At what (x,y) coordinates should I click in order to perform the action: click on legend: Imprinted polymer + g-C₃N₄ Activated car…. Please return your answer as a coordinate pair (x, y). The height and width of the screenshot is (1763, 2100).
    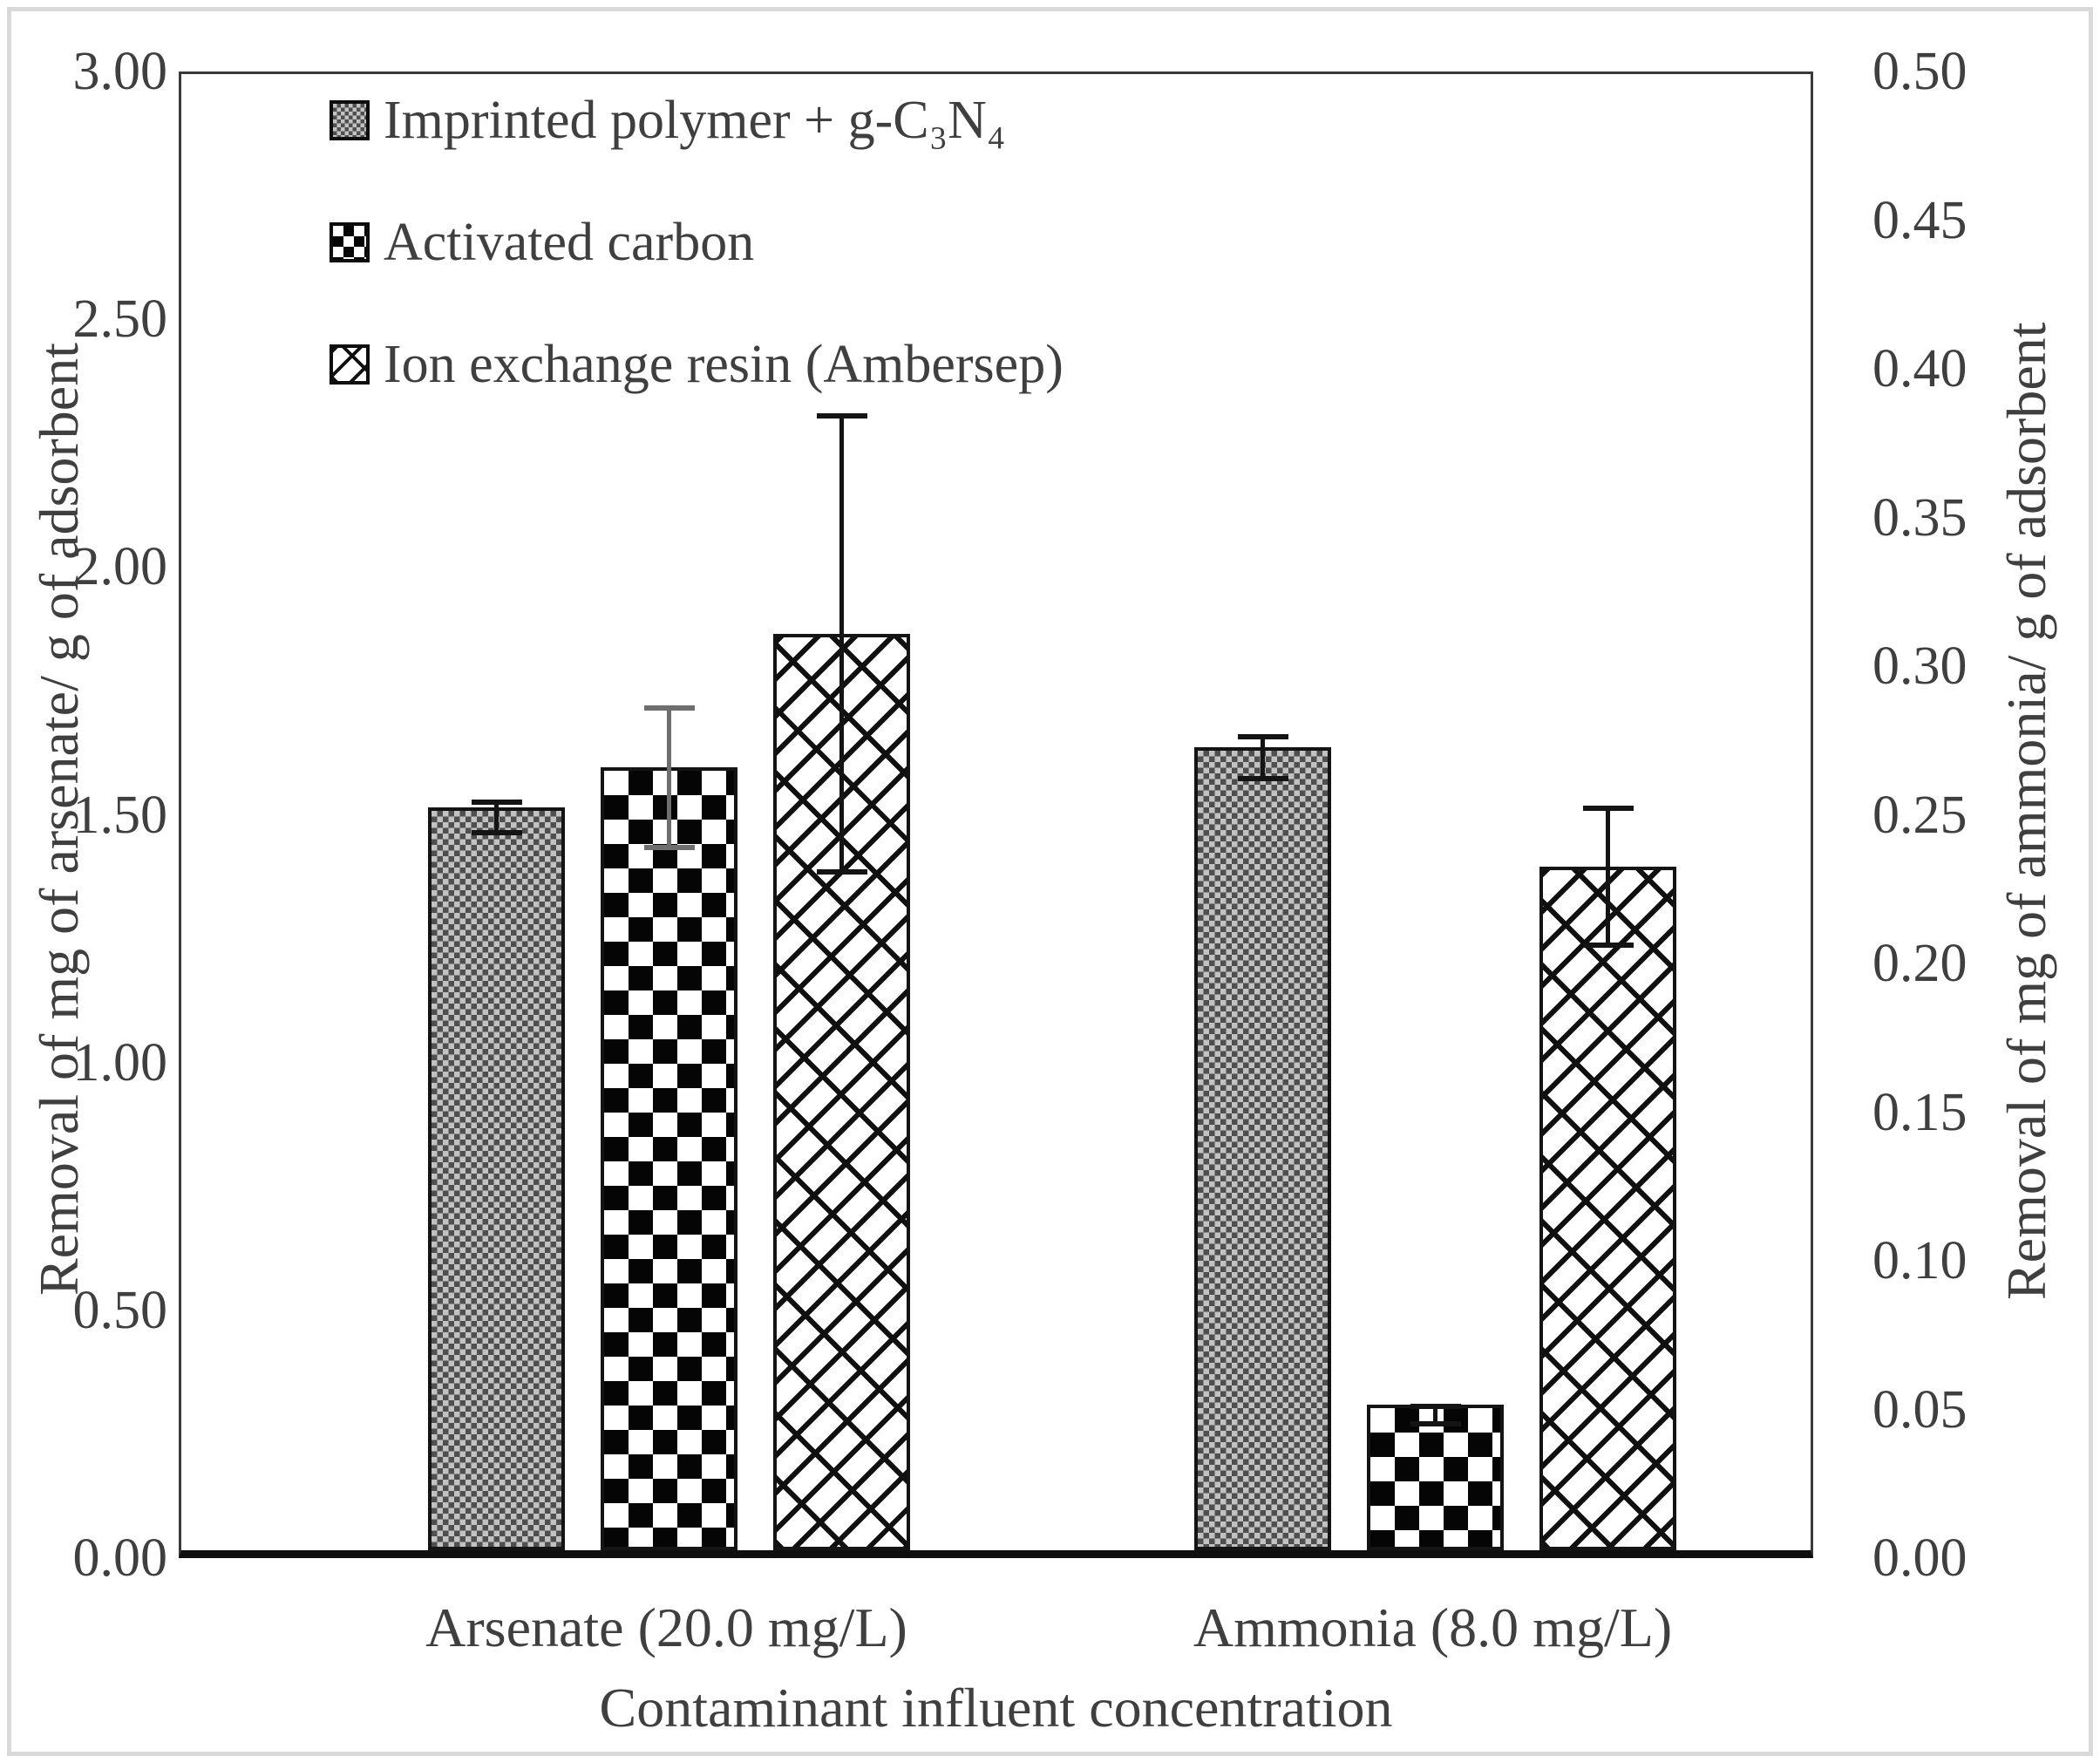
    Looking at the image, I should click on (697, 277).